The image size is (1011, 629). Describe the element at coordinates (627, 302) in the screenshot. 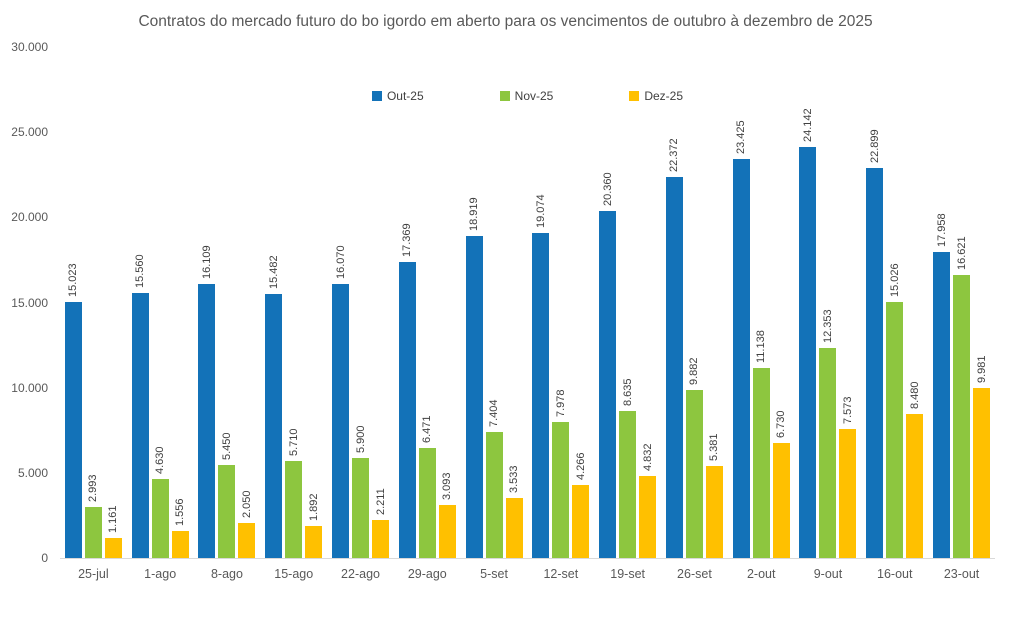

I see `bar-group-19-set: 20.360 8.635 4.832` at that location.